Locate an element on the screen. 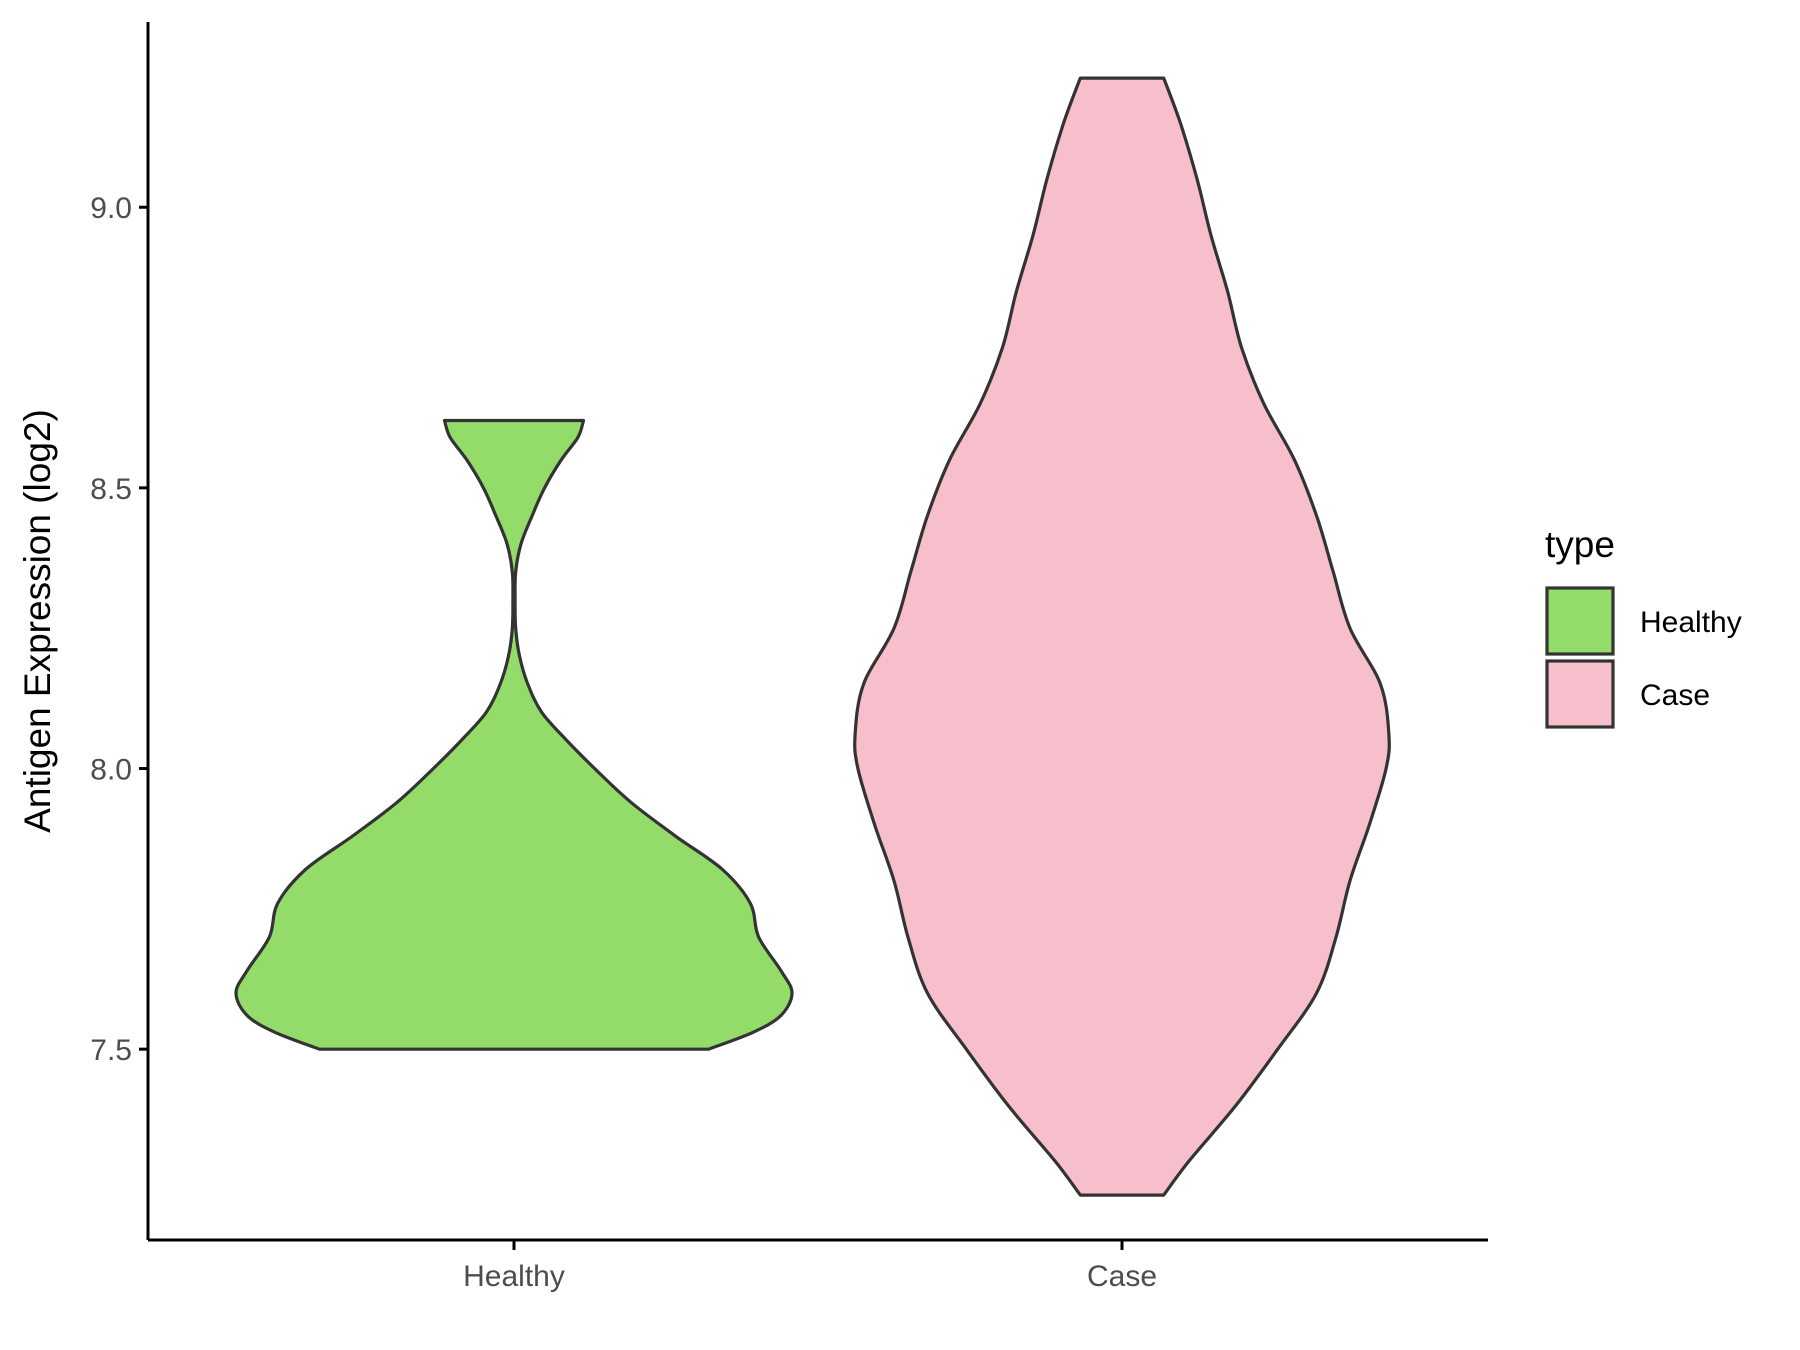  legend-swatch-case is located at coordinates (1580, 694).